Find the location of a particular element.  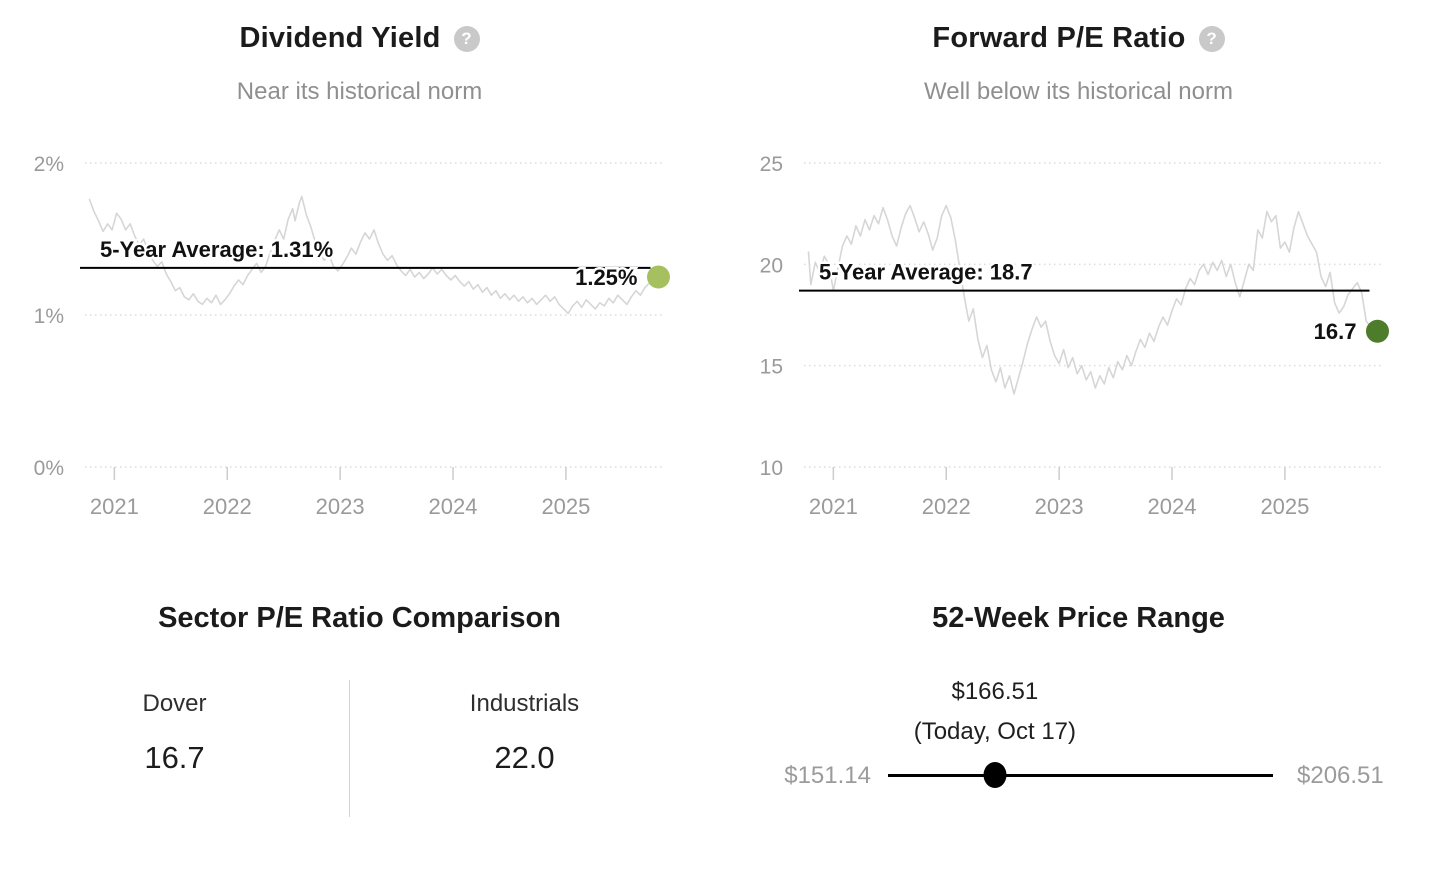

range-low-label: $151.14 is located at coordinates (827, 775).